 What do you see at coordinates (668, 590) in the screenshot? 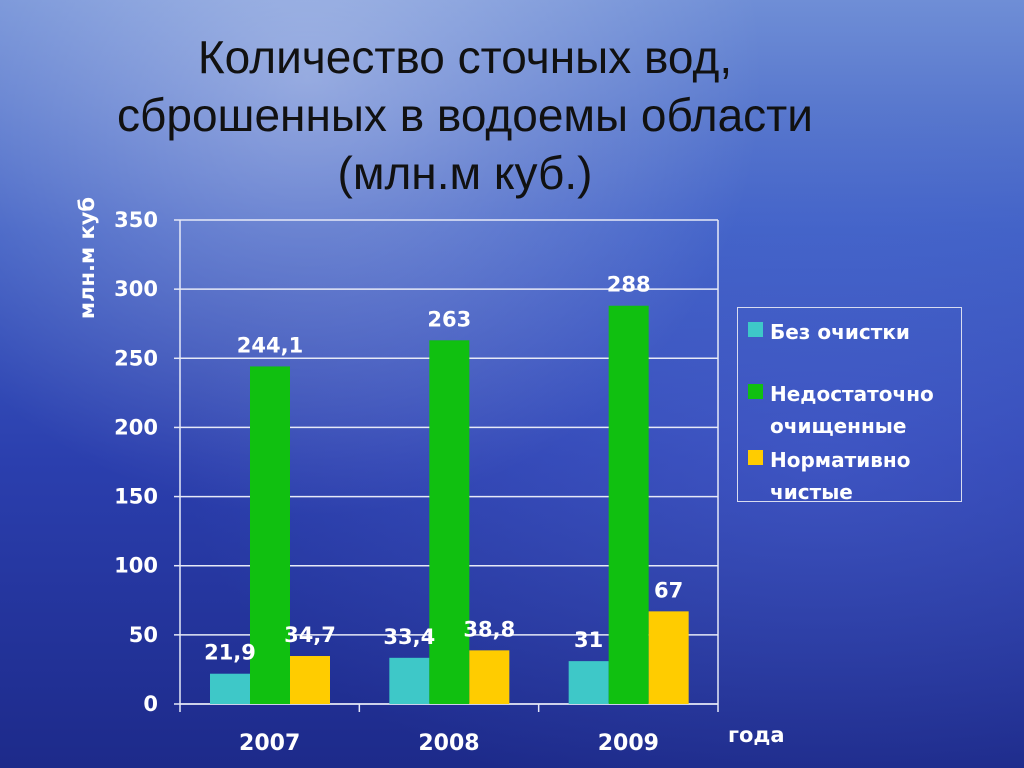
I see `data-label: 67` at bounding box center [668, 590].